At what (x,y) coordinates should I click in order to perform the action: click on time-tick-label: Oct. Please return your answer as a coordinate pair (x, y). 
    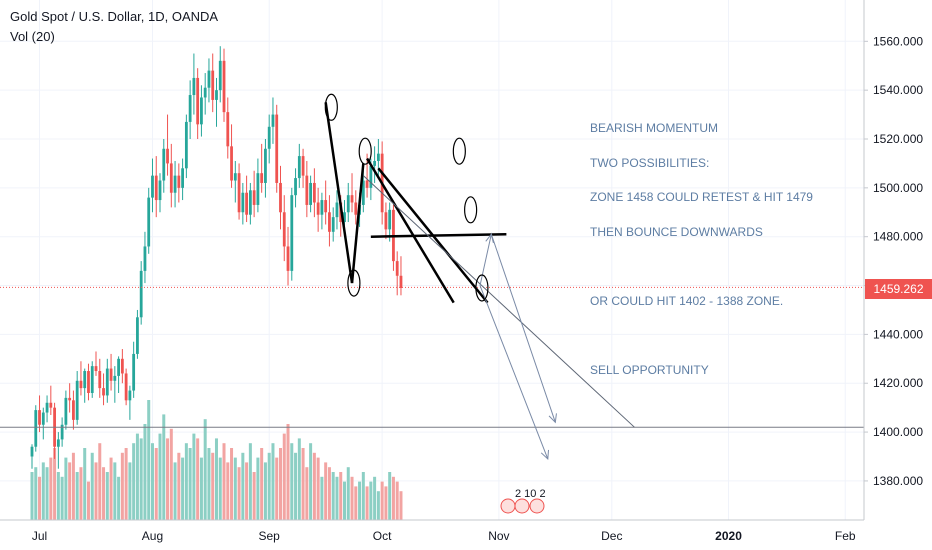
    Looking at the image, I should click on (382, 536).